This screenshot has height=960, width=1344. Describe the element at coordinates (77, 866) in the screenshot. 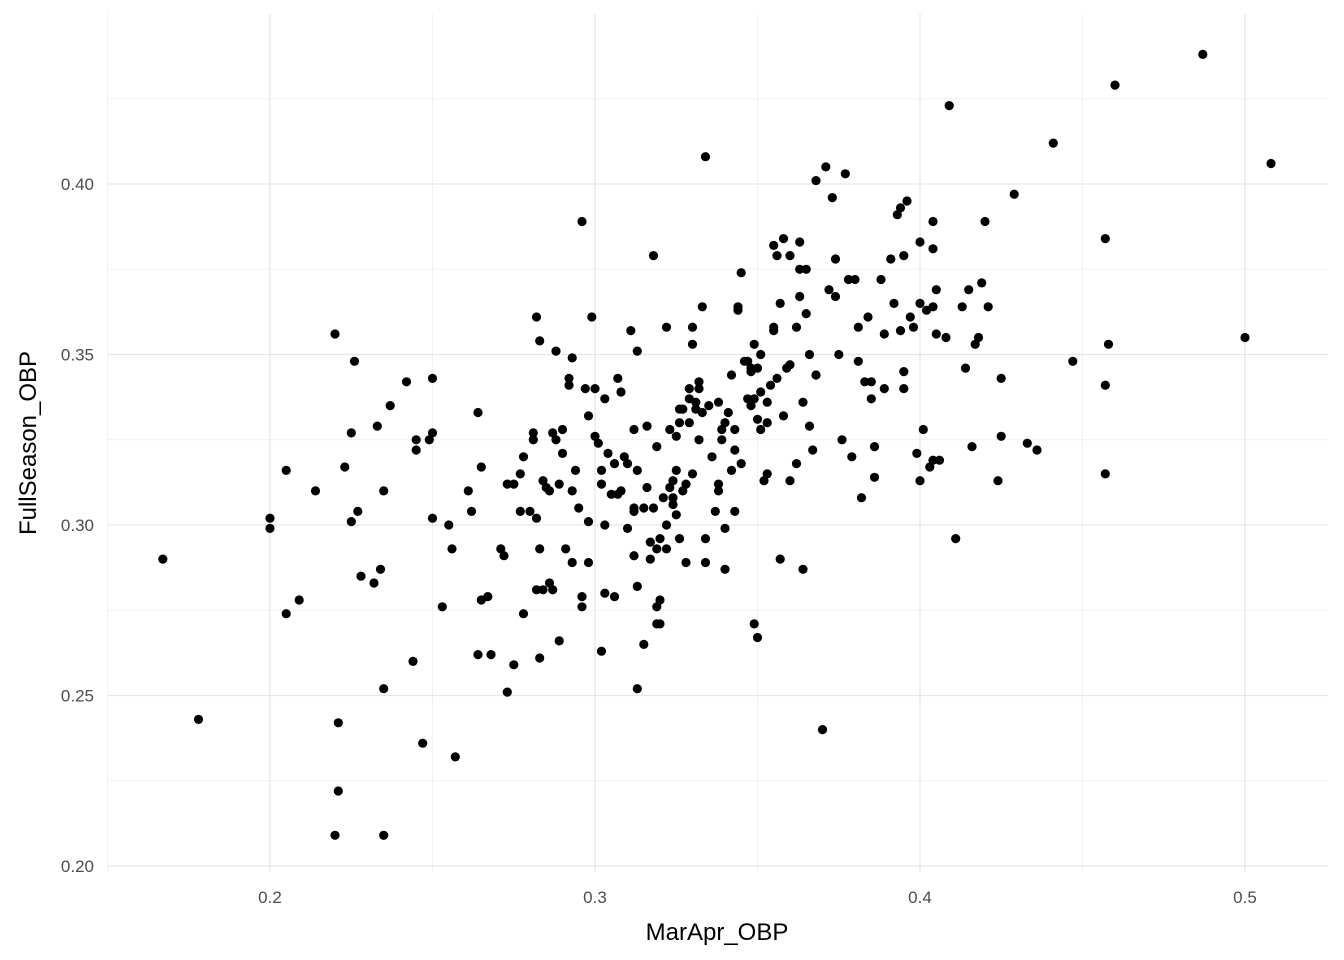

I see `y-tick-label: 0.20` at that location.